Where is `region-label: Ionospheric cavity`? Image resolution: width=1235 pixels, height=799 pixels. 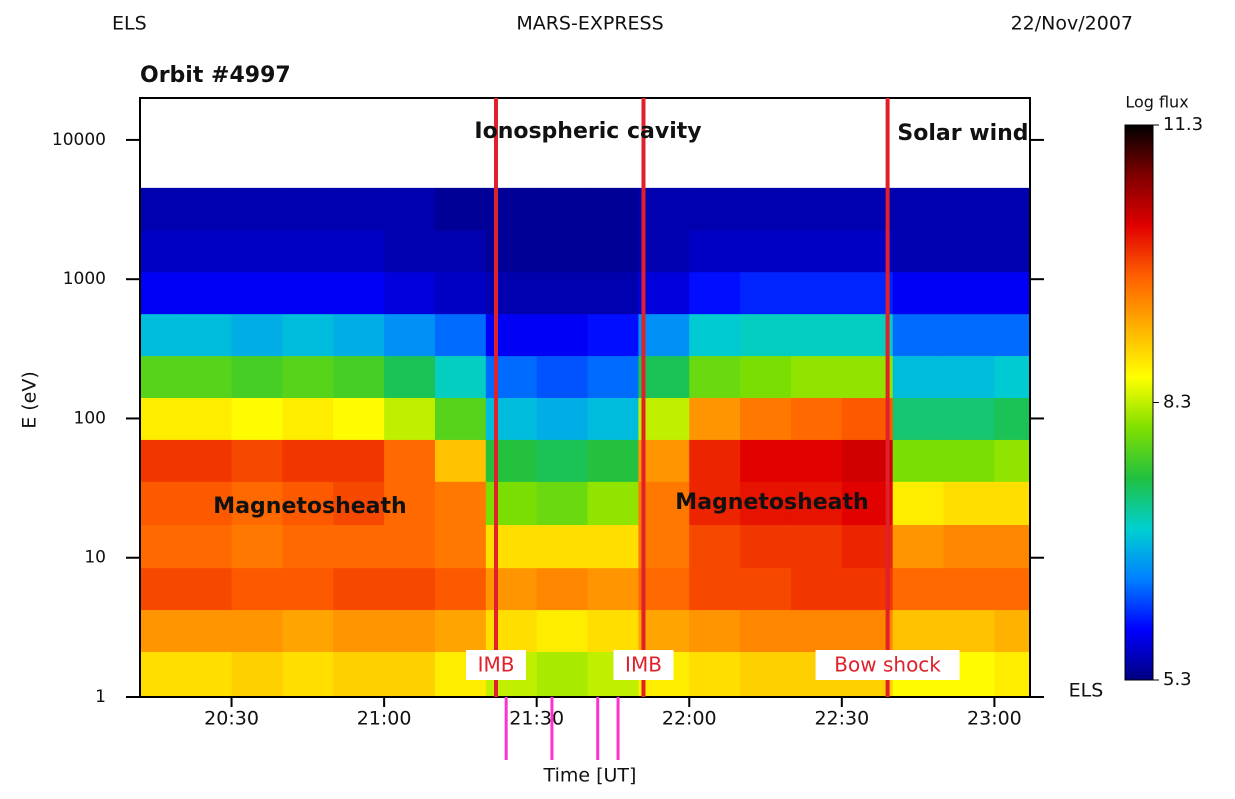
region-label: Ionospheric cavity is located at coordinates (587, 131).